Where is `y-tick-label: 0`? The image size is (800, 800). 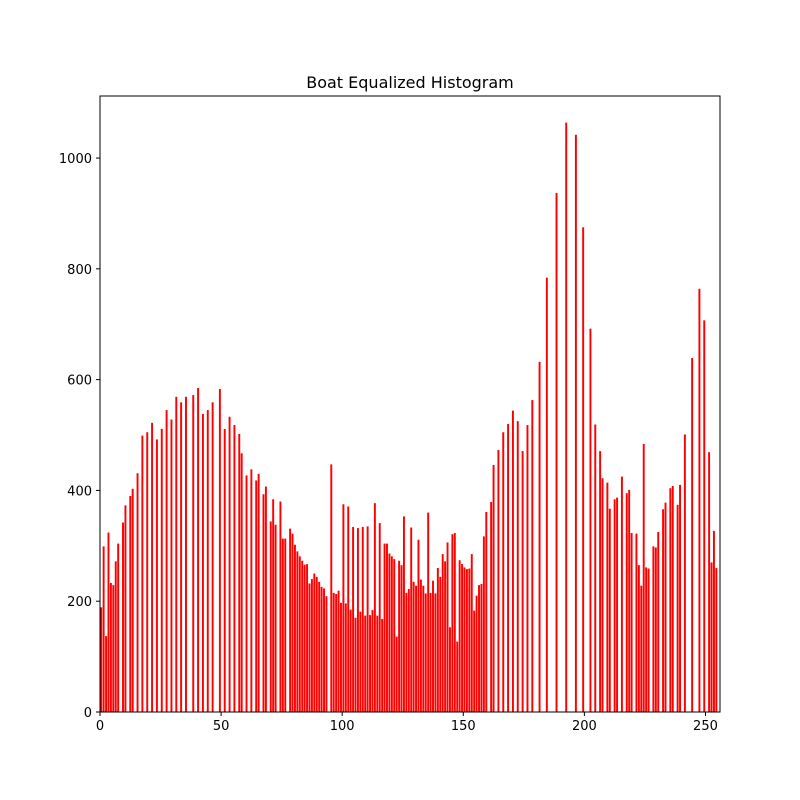 y-tick-label: 0 is located at coordinates (88, 713).